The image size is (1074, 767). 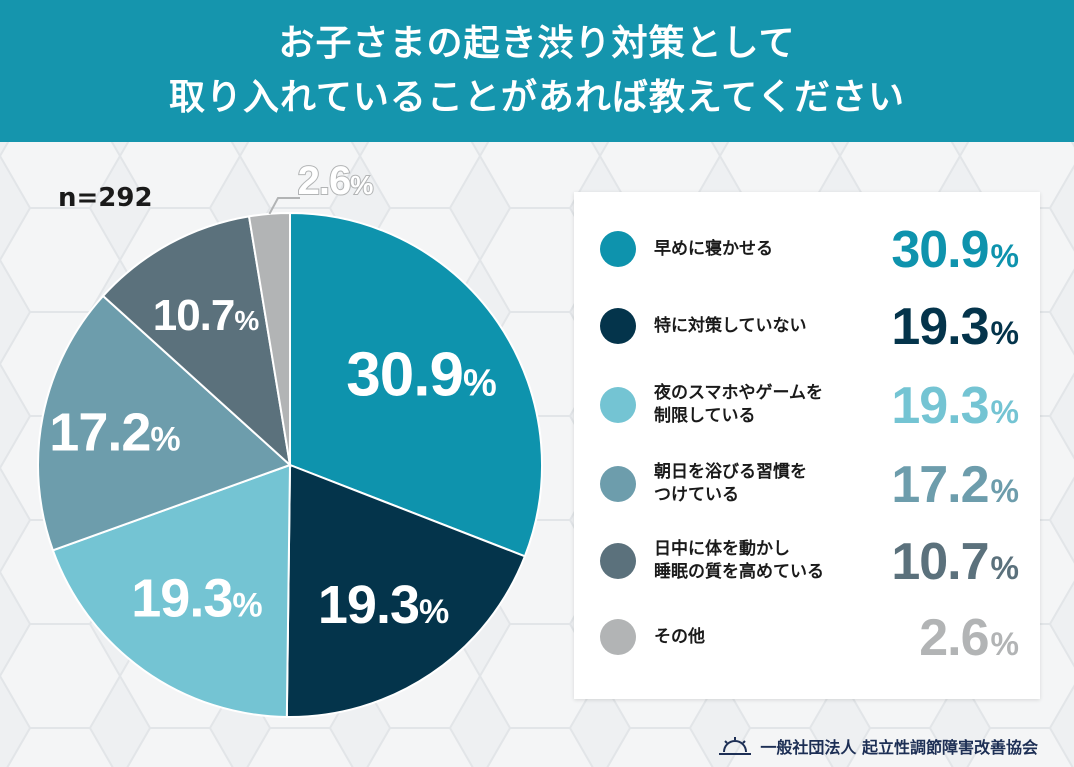 I want to click on legend-label: 早めに寝かせる, so click(x=764, y=249).